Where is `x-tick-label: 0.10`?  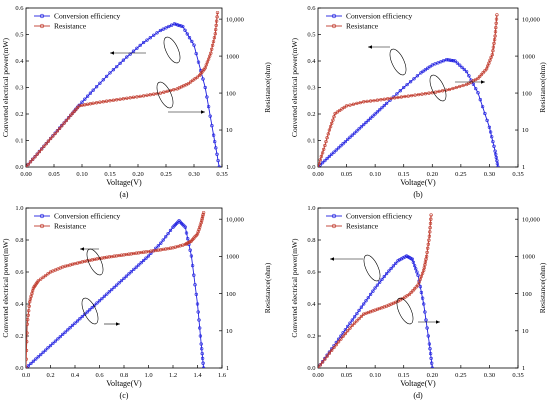
x-tick-label: 0.10 is located at coordinates (374, 174).